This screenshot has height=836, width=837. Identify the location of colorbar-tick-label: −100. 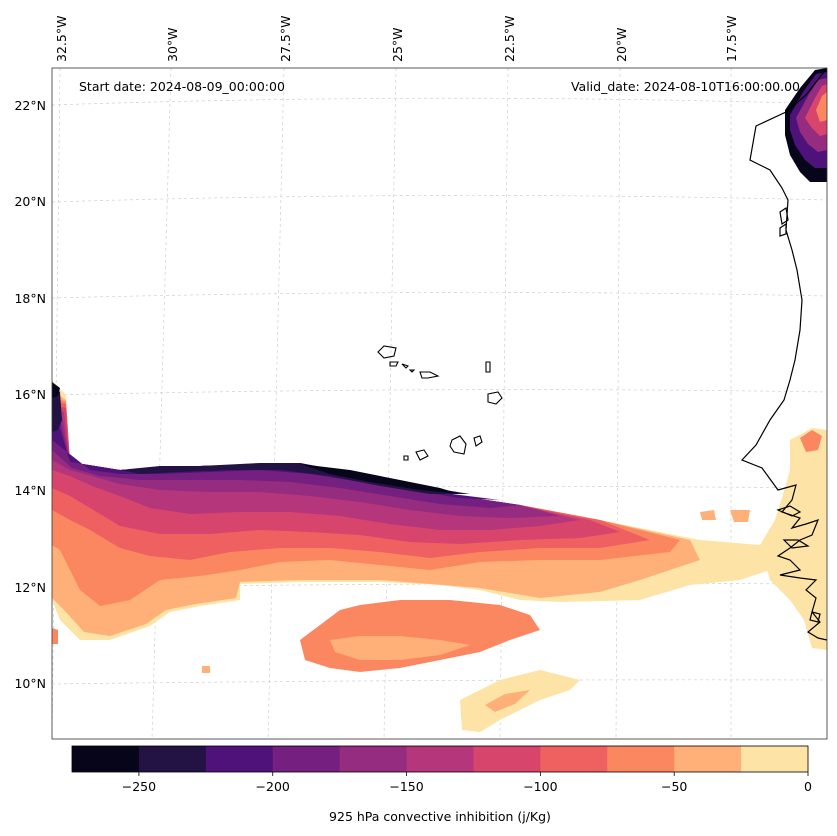
(540, 786).